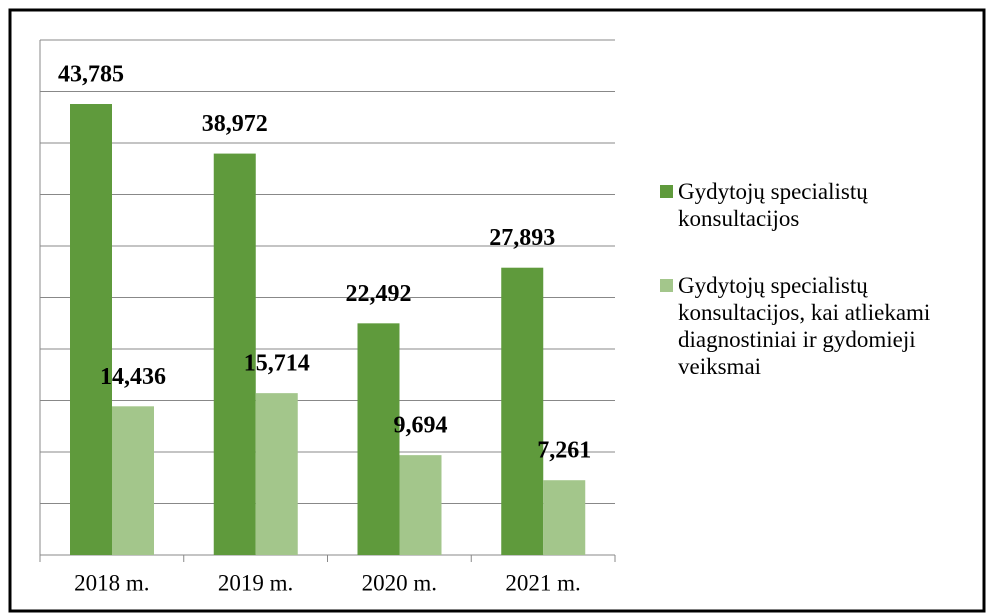 The width and height of the screenshot is (987, 614). Describe the element at coordinates (111, 582) in the screenshot. I see `x-tick-label: 2018 m.` at that location.